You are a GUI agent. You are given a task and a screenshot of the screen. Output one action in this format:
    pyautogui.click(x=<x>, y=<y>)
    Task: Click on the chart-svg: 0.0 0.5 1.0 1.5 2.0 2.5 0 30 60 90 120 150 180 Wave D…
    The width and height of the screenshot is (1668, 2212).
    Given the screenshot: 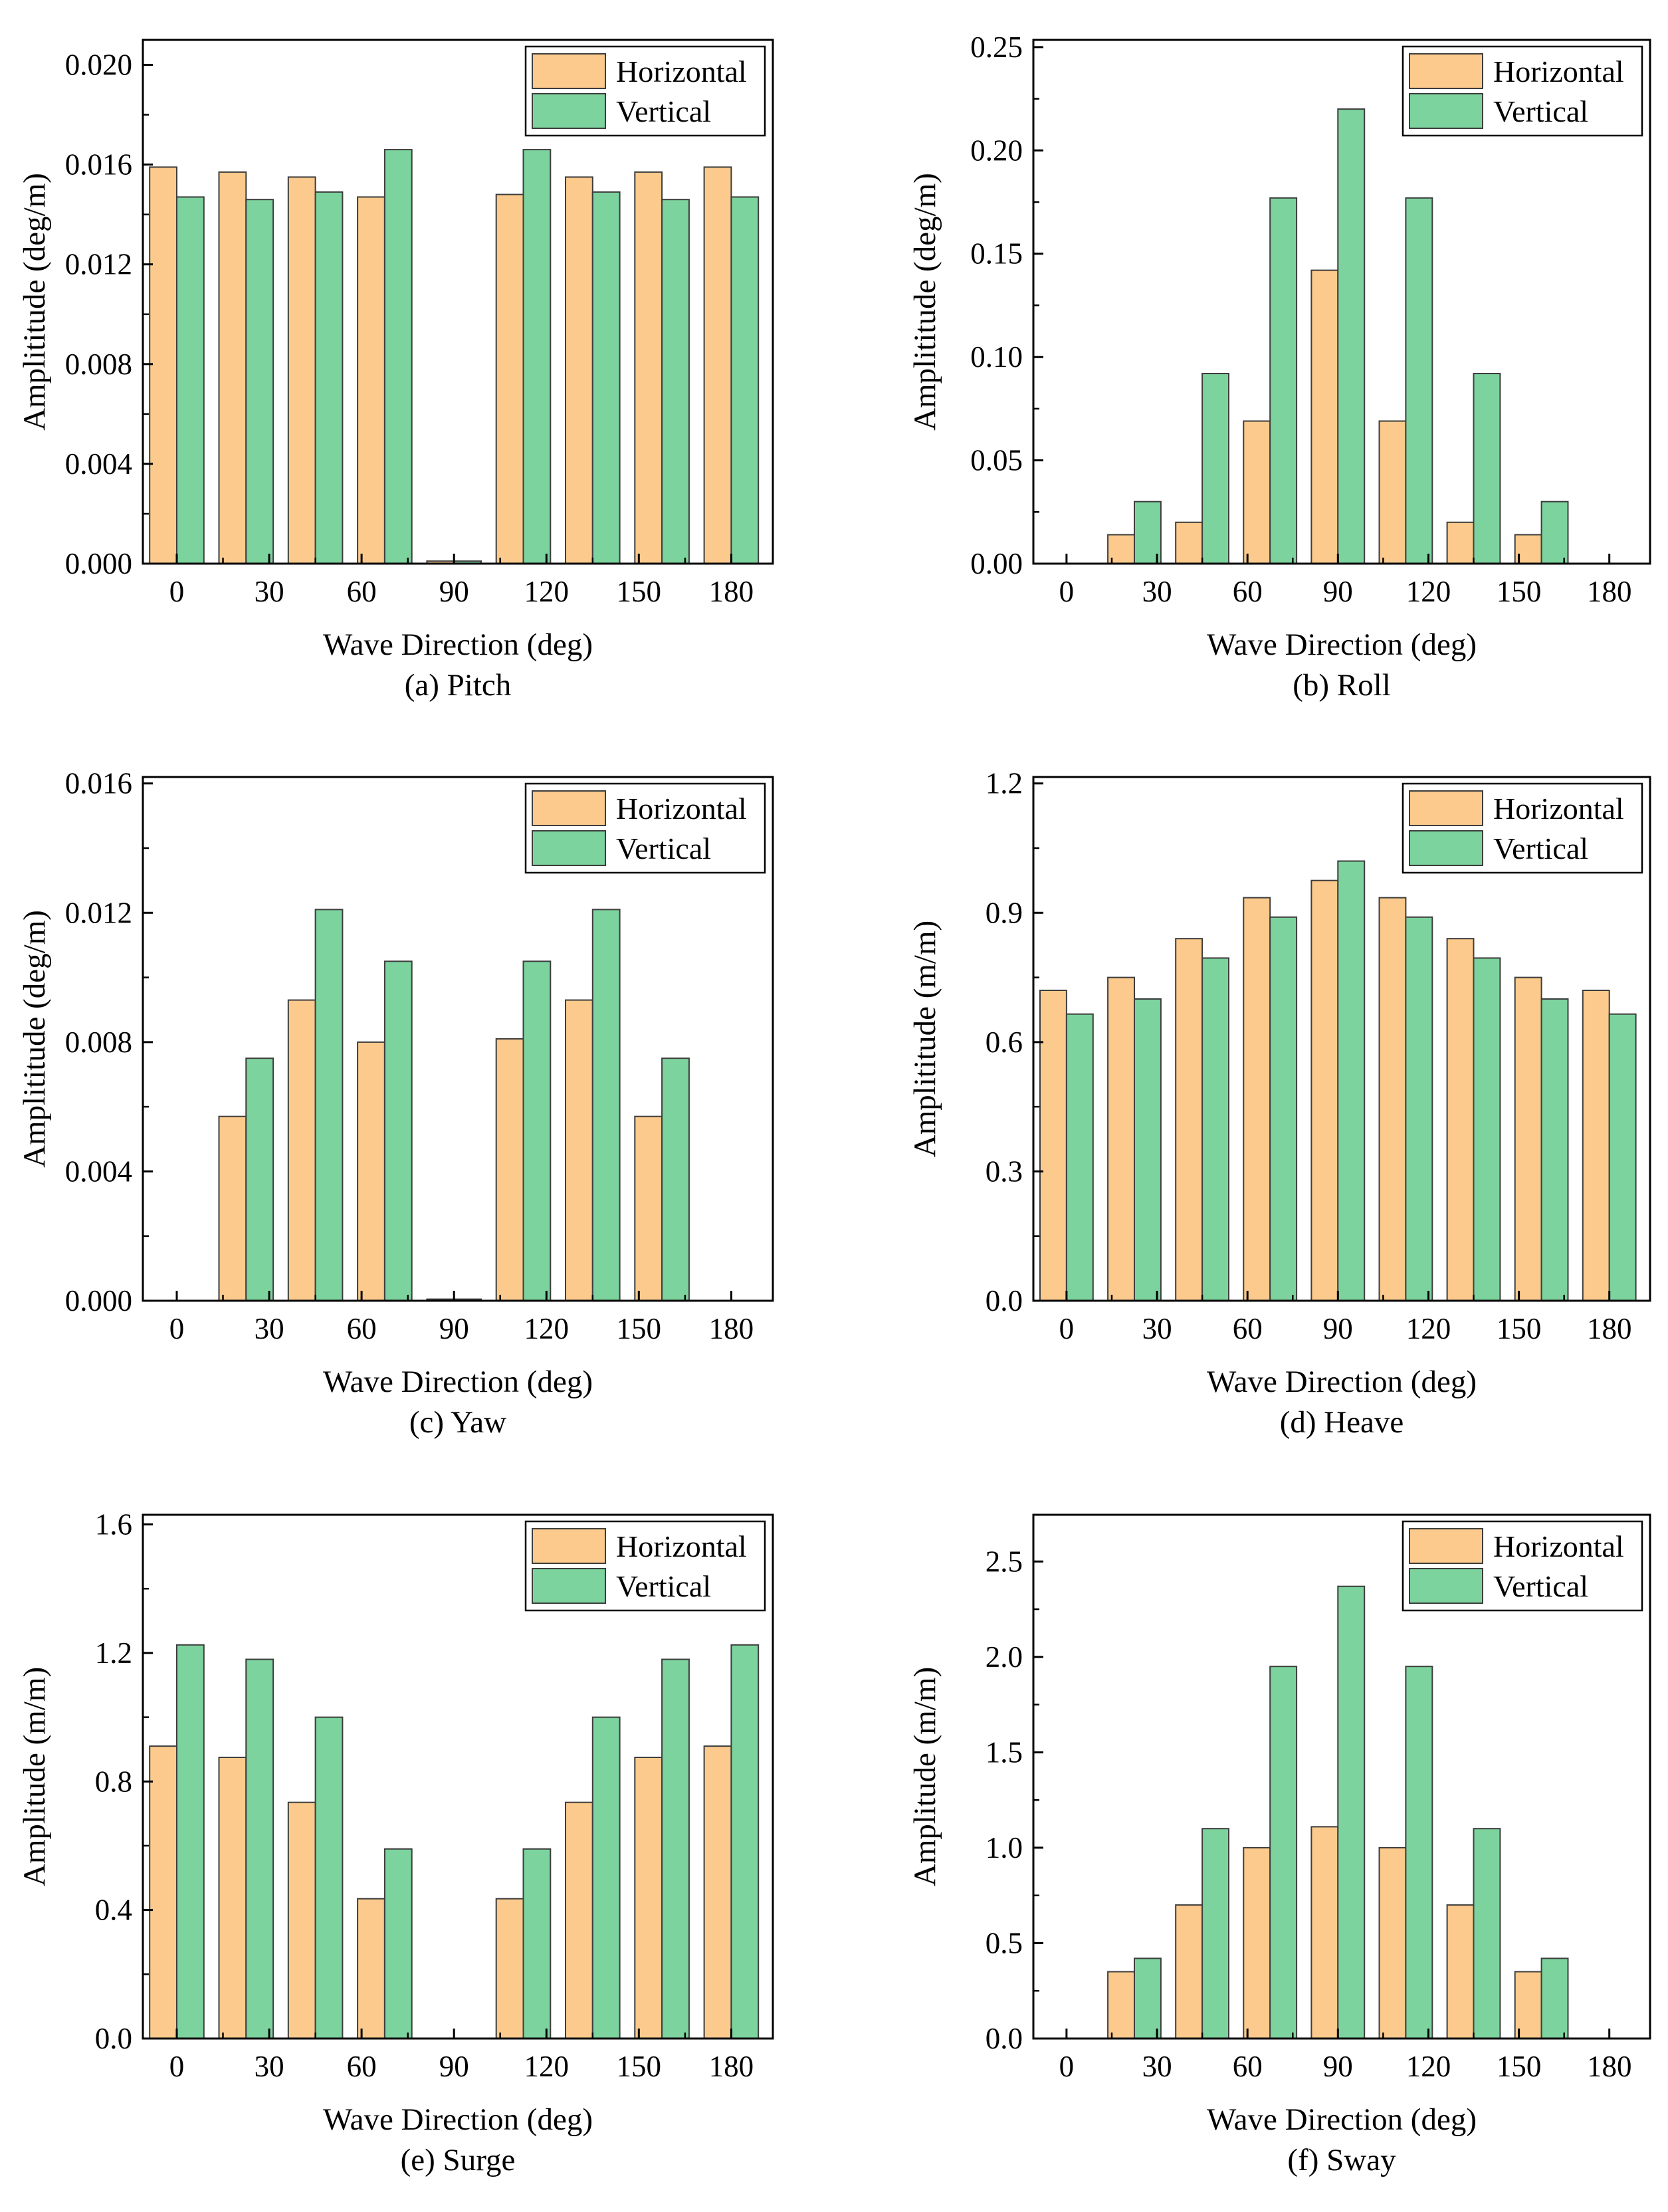 What is the action you would take?
    pyautogui.click(x=1280, y=1845)
    